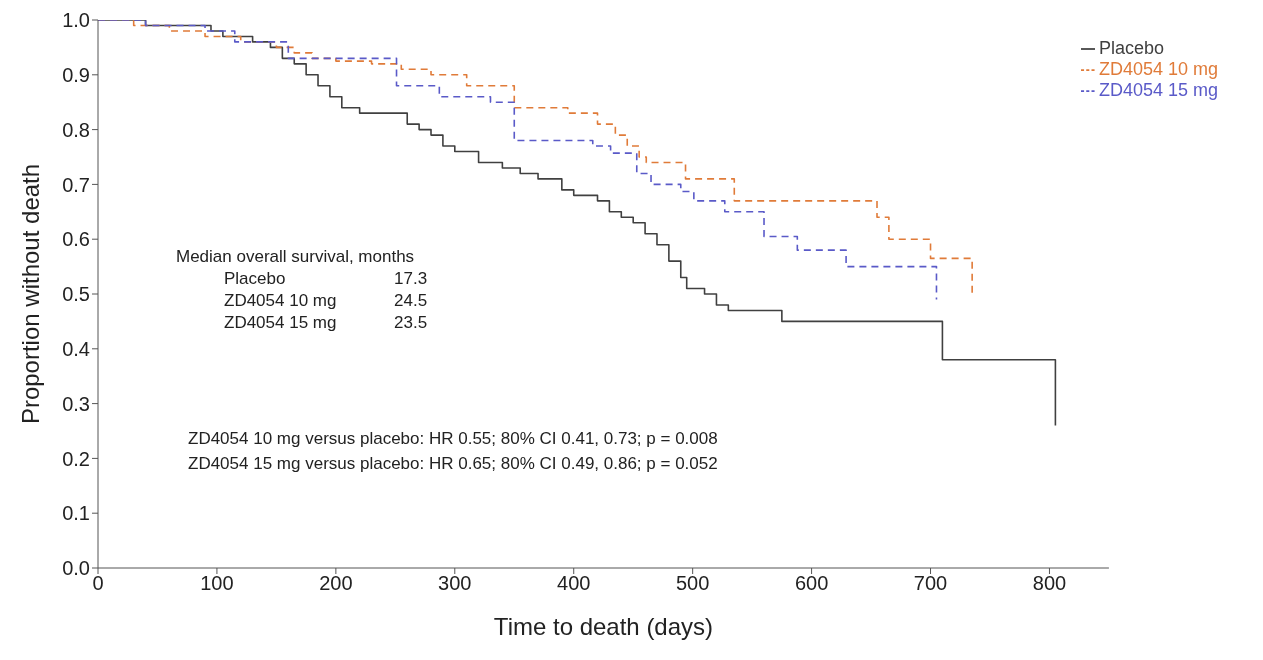  Describe the element at coordinates (811, 583) in the screenshot. I see `x-tick-label: 600` at that location.